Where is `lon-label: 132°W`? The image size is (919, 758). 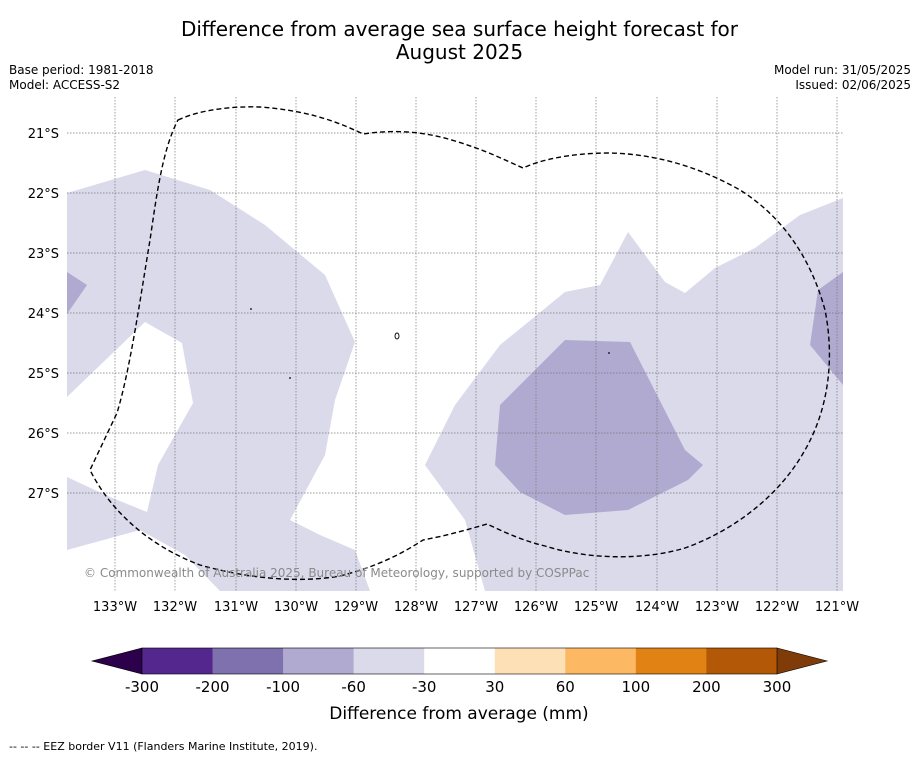
lon-label: 132°W is located at coordinates (175, 607).